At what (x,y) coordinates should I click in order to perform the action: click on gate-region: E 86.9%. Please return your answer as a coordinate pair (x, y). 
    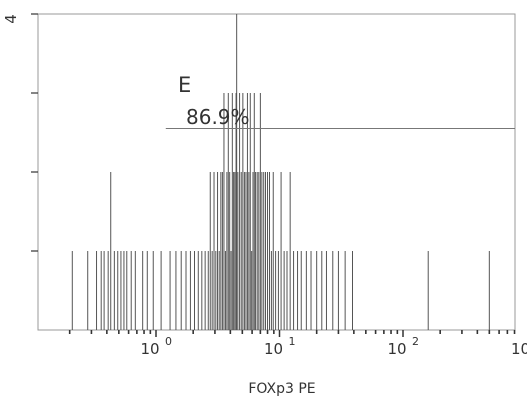
    Looking at the image, I should click on (340, 101).